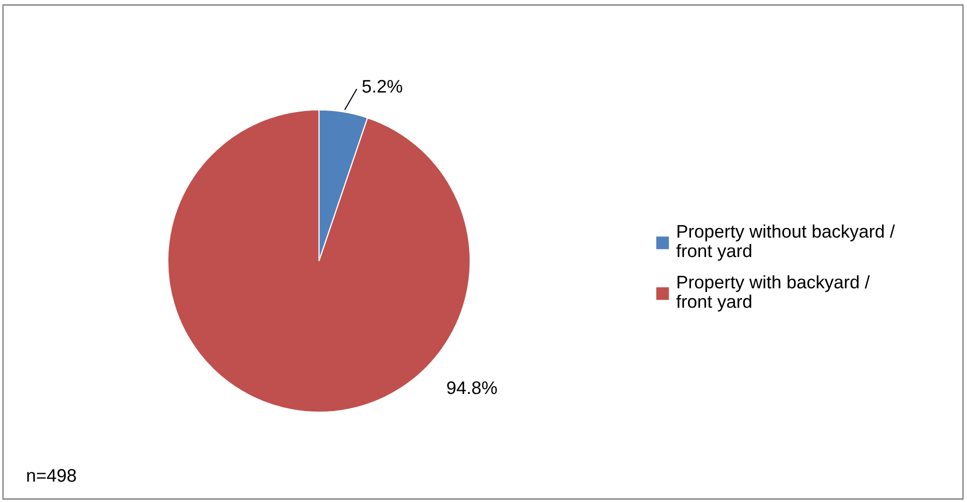 The image size is (967, 502). I want to click on legend-label: Property without backyard / front yard, so click(785, 242).